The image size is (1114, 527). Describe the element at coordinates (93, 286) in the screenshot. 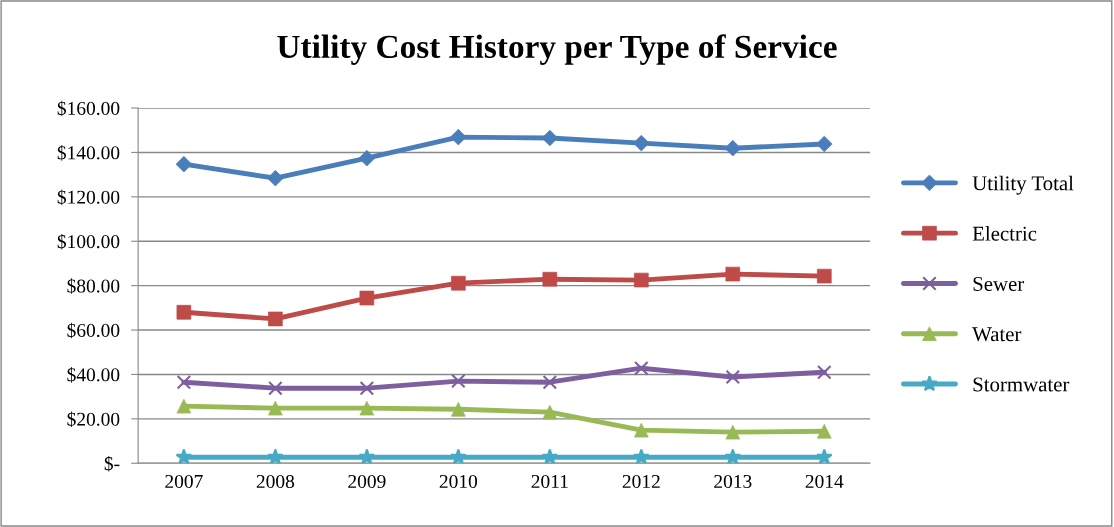

I see `y-tick-label: $80.00` at that location.